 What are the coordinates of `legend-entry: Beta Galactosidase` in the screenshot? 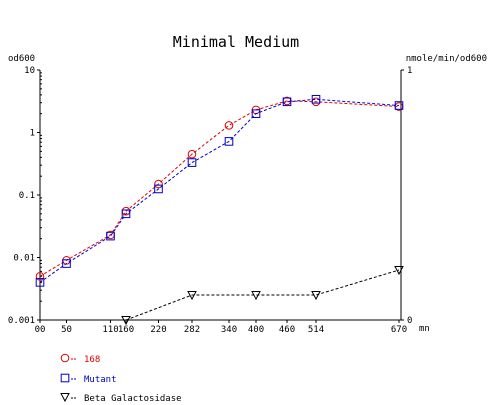 It's located at (121, 398).